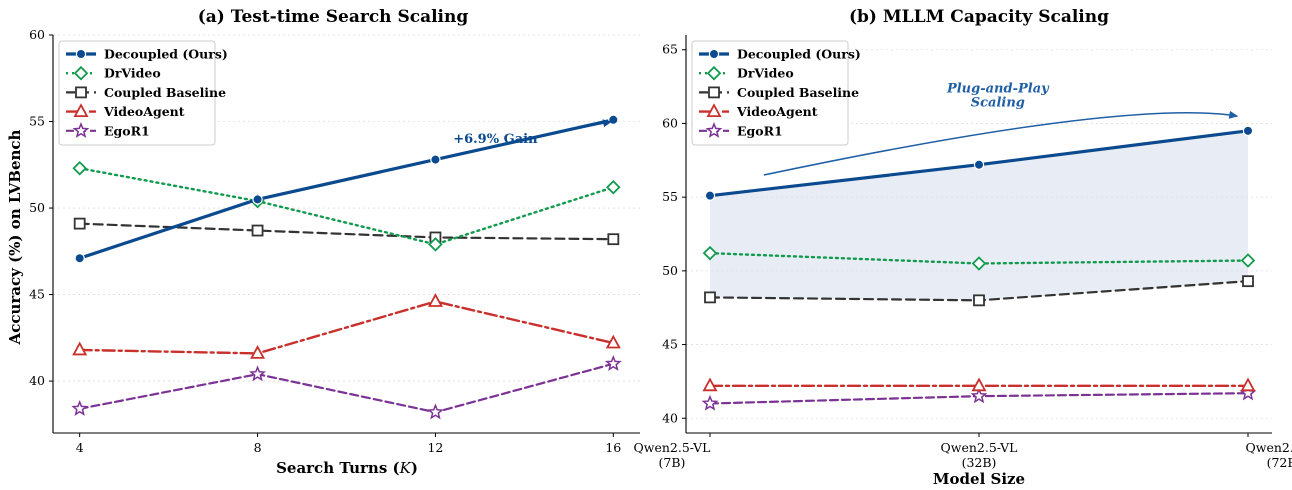 The image size is (1292, 490). Describe the element at coordinates (331, 468) in the screenshot. I see `x-axis-label-text: Search Turns` at that location.